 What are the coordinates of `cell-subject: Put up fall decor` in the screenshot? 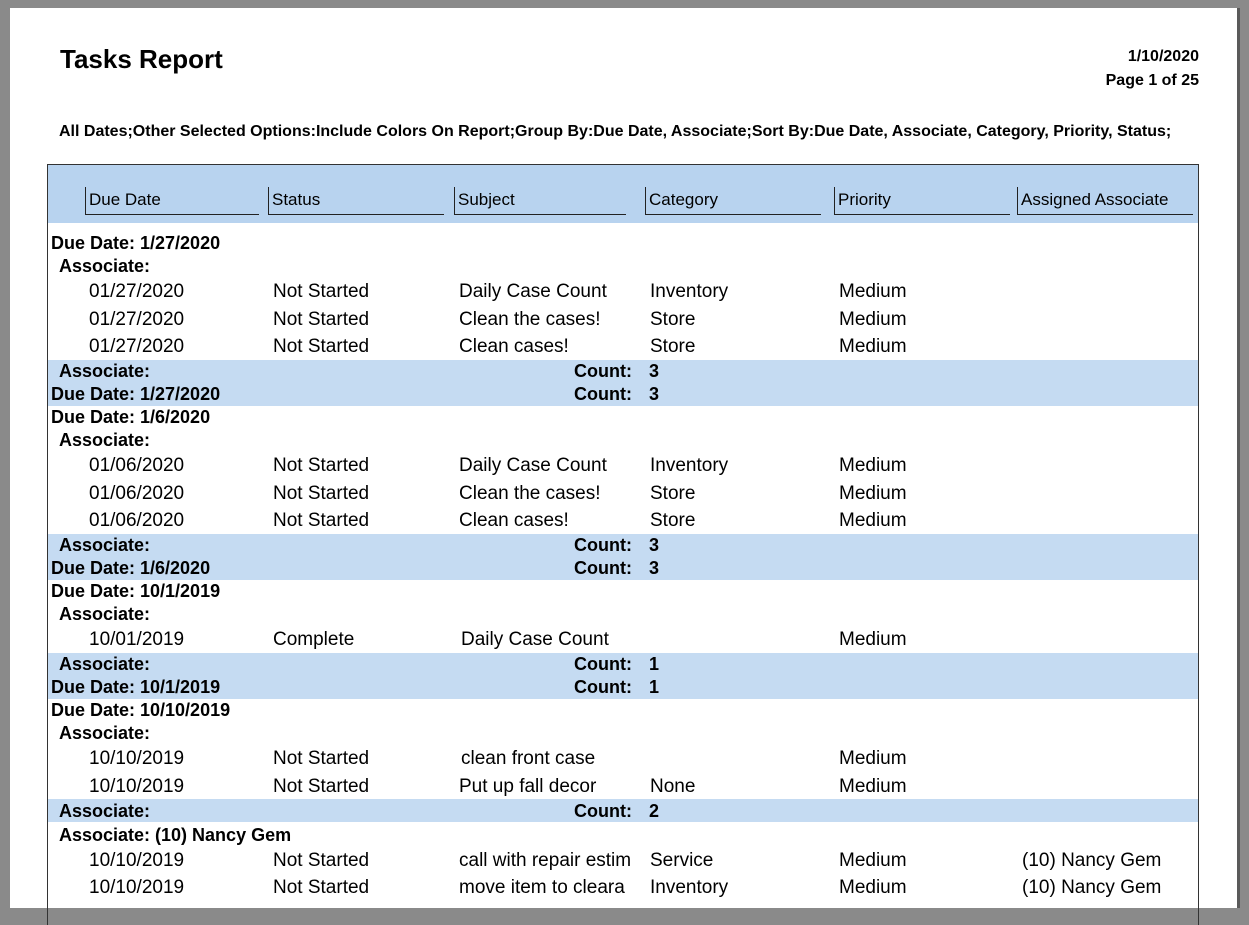 It's located at (528, 786).